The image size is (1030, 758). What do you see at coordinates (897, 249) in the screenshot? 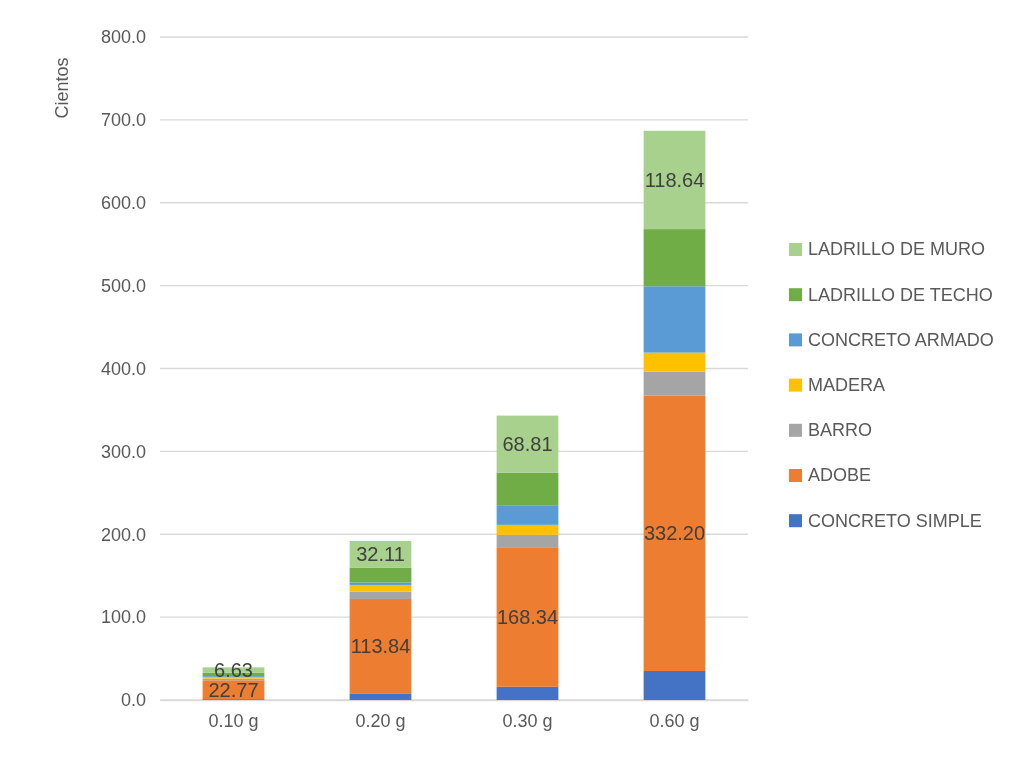
I see `legend-label: LADRILLO DE MURO` at bounding box center [897, 249].